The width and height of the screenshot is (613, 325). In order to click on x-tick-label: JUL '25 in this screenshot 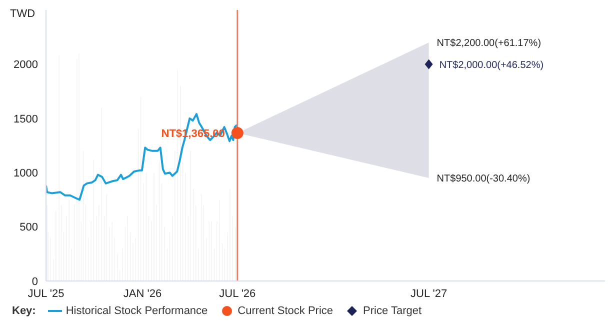, I will do `click(46, 294)`.